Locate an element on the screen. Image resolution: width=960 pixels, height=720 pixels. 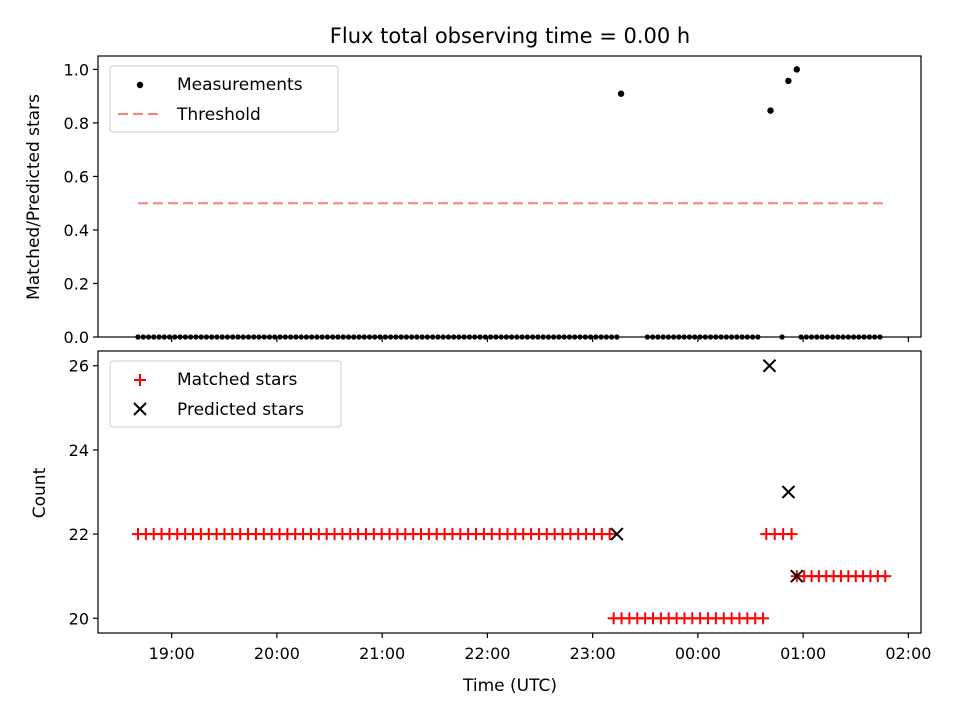
top-y-tick-label: 0.0 is located at coordinates (76, 337).